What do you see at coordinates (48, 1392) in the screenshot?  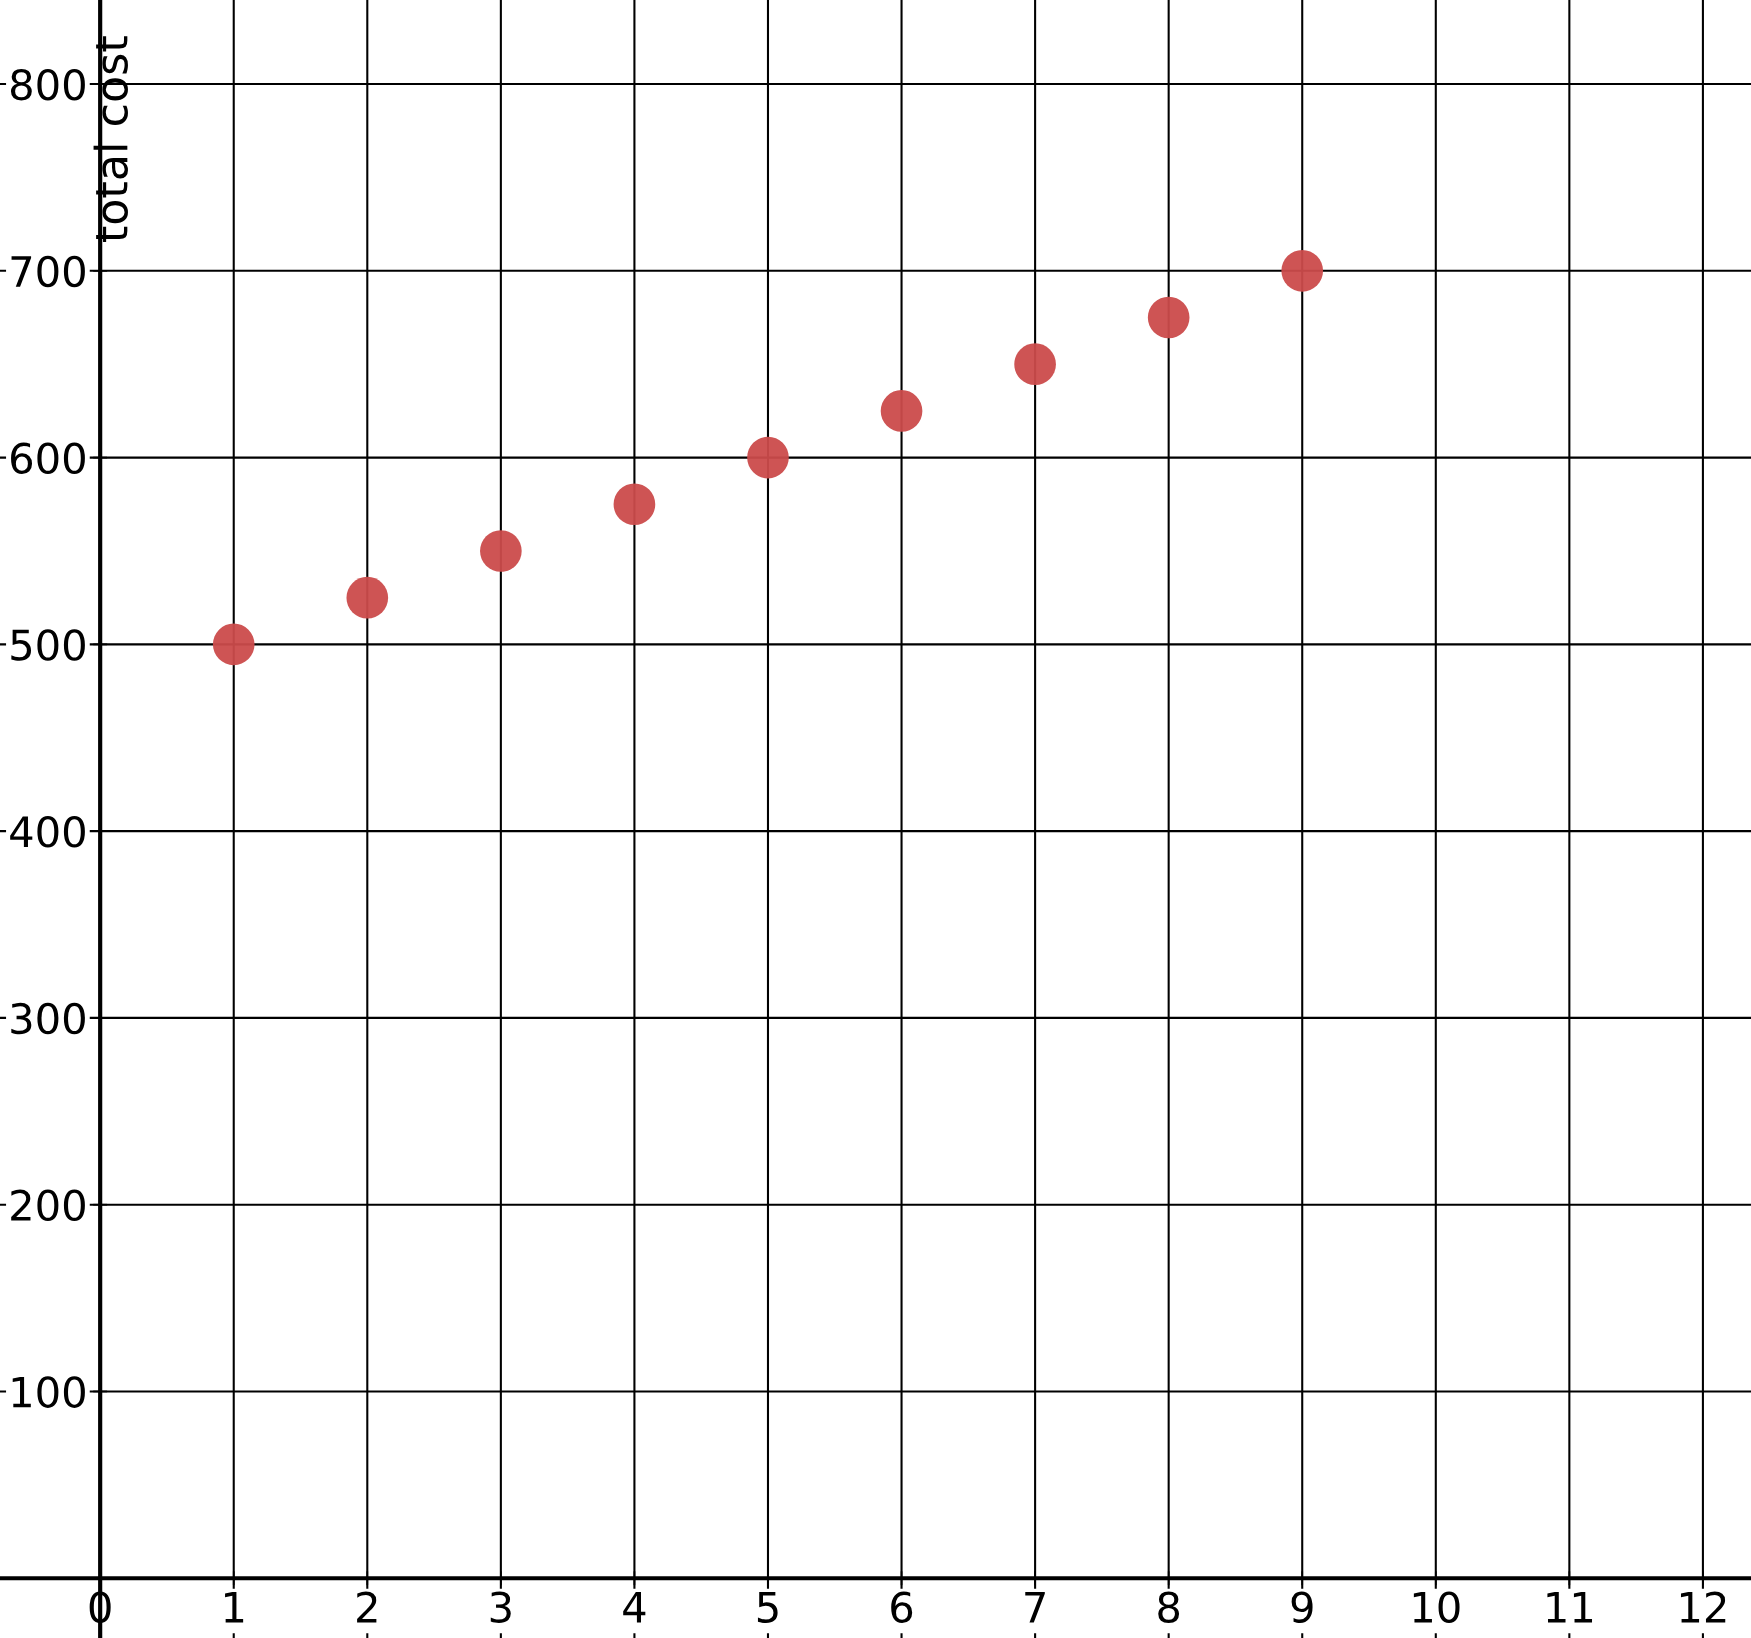 I see `y-tick-label: 100` at bounding box center [48, 1392].